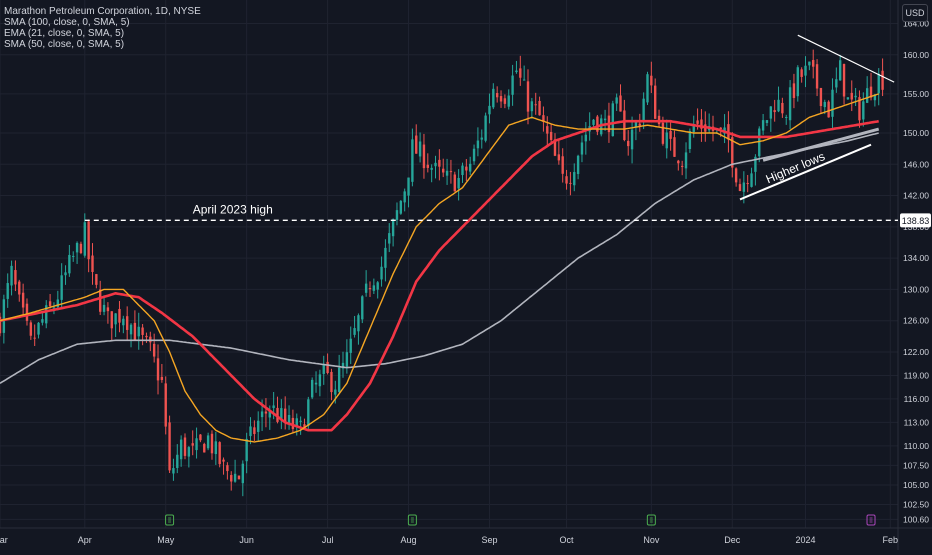 The width and height of the screenshot is (932, 555). Describe the element at coordinates (916, 321) in the screenshot. I see `price-tick-label: 126.00` at that location.